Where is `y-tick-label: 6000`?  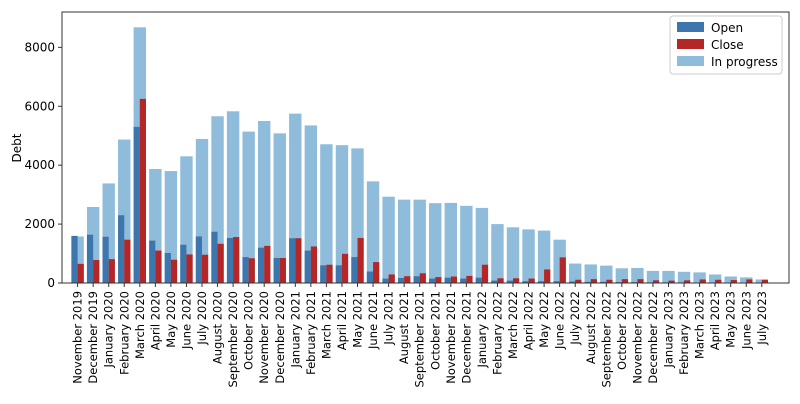
y-tick-label: 6000 is located at coordinates (39, 106).